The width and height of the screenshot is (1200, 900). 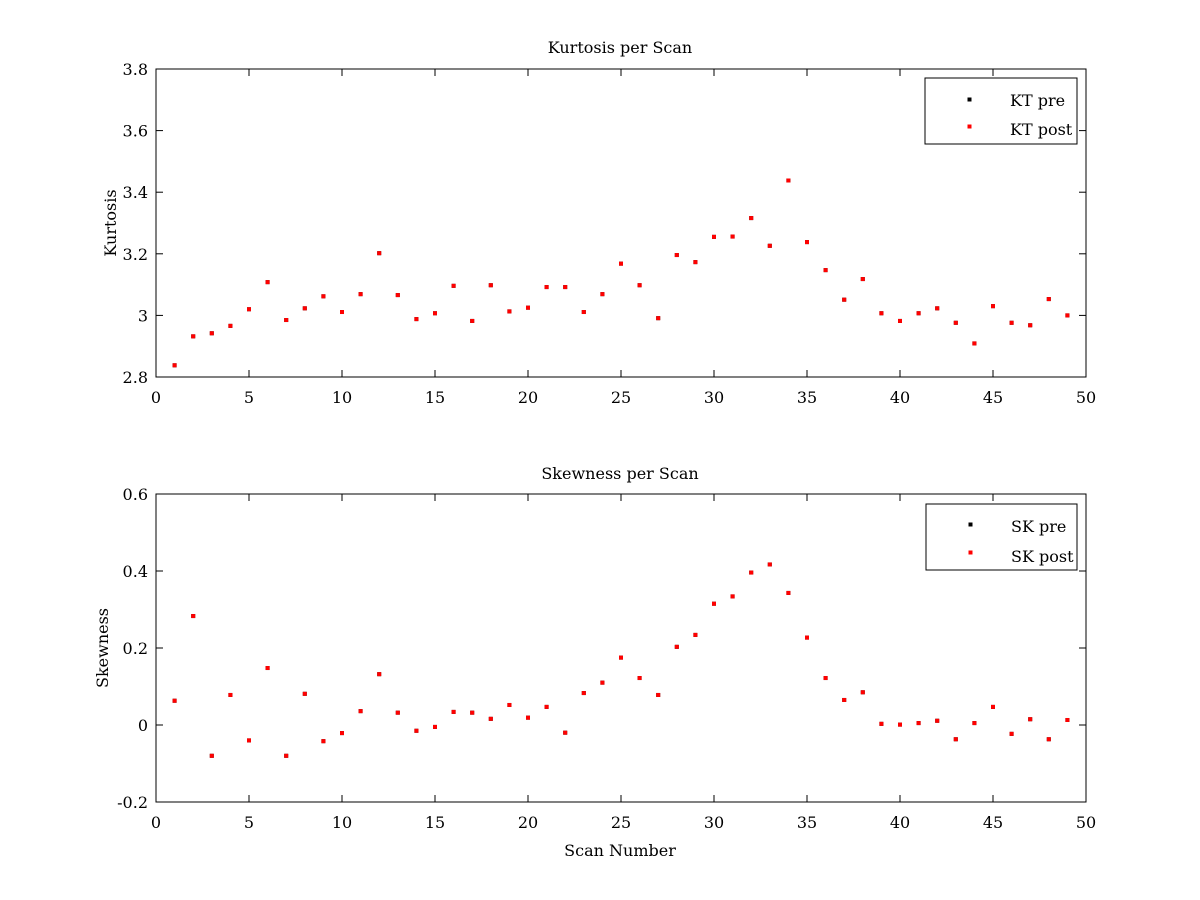 What do you see at coordinates (156, 822) in the screenshot?
I see `skewness-x-tick-label: 0` at bounding box center [156, 822].